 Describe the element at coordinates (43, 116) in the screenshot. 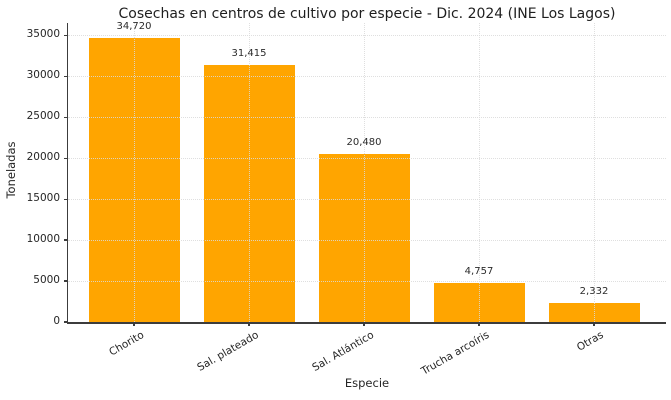

I see `y-tick-label: 25000` at that location.